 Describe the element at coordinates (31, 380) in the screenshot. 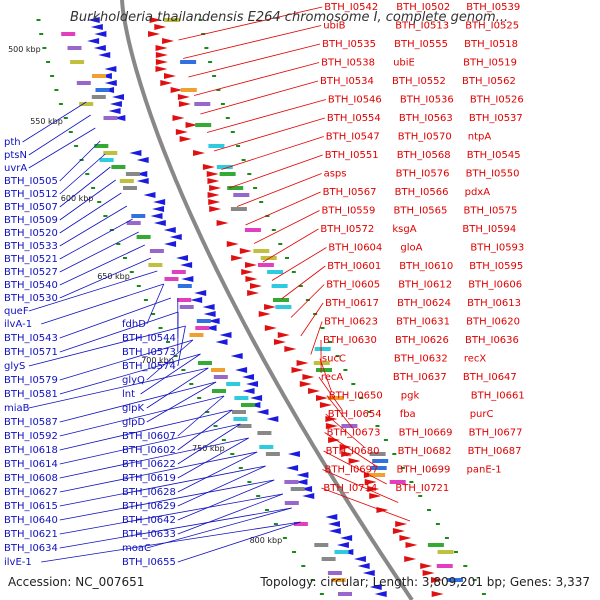

I see `gene-label-left: BTH_I0579` at that location.